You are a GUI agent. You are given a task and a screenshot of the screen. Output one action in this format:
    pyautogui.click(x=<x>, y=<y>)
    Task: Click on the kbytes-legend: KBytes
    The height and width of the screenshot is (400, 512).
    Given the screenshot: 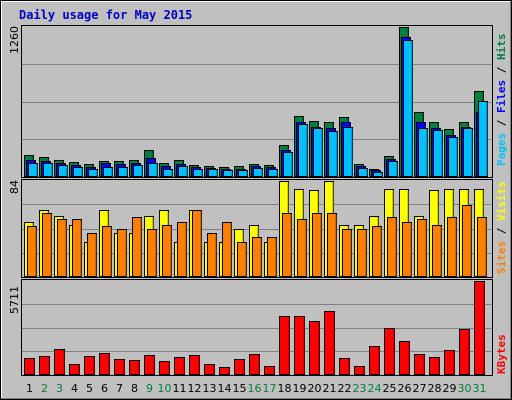 What is the action you would take?
    pyautogui.click(x=501, y=354)
    